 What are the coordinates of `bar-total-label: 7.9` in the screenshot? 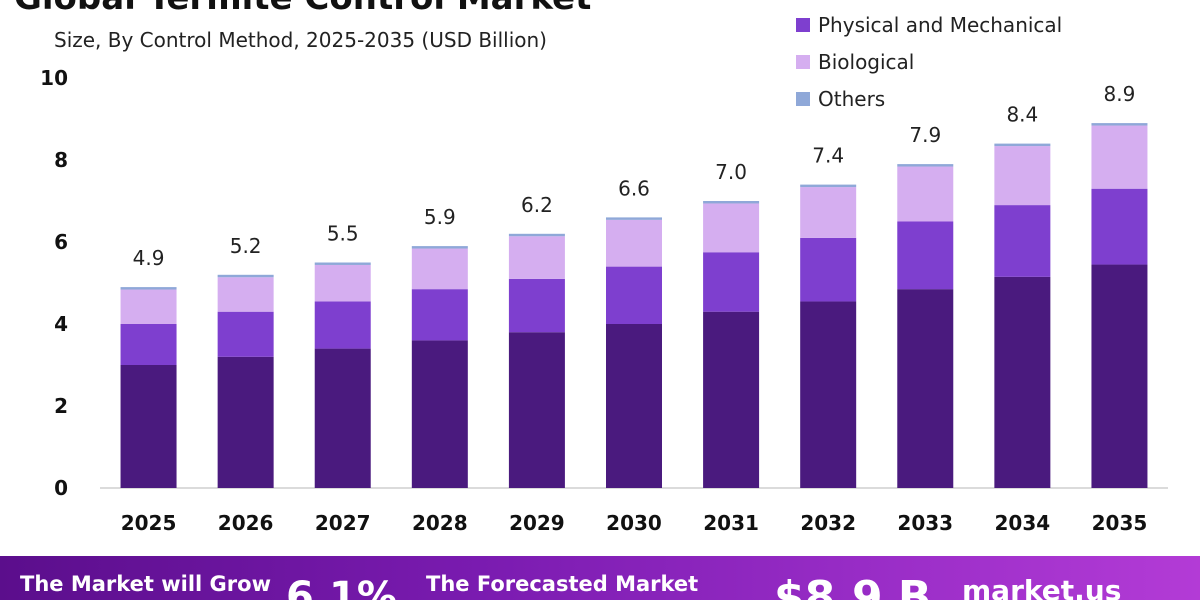 It's located at (925, 135).